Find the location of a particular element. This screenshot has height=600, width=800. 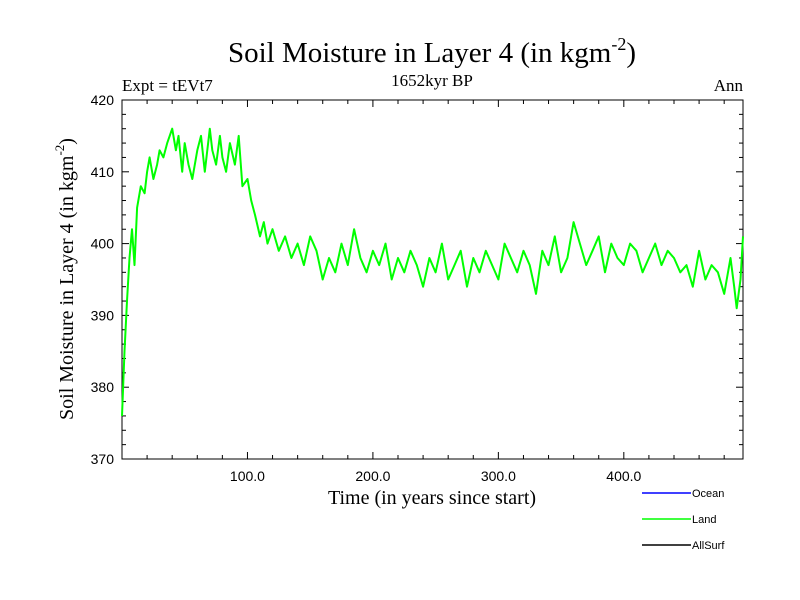

legend-label-allsurf: AllSurf is located at coordinates (708, 546).